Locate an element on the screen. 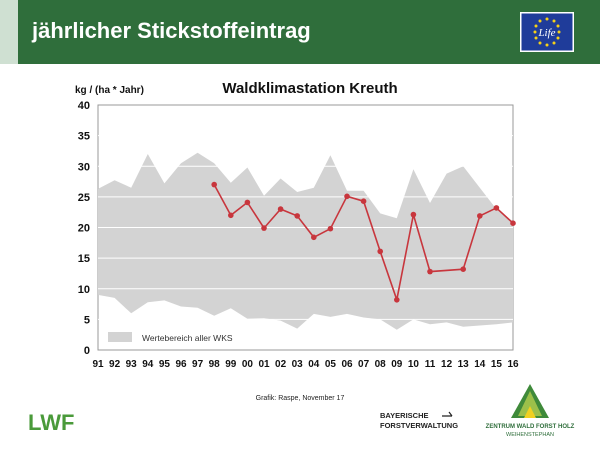 This screenshot has height=450, width=600. x-tick-label: 09 is located at coordinates (397, 364).